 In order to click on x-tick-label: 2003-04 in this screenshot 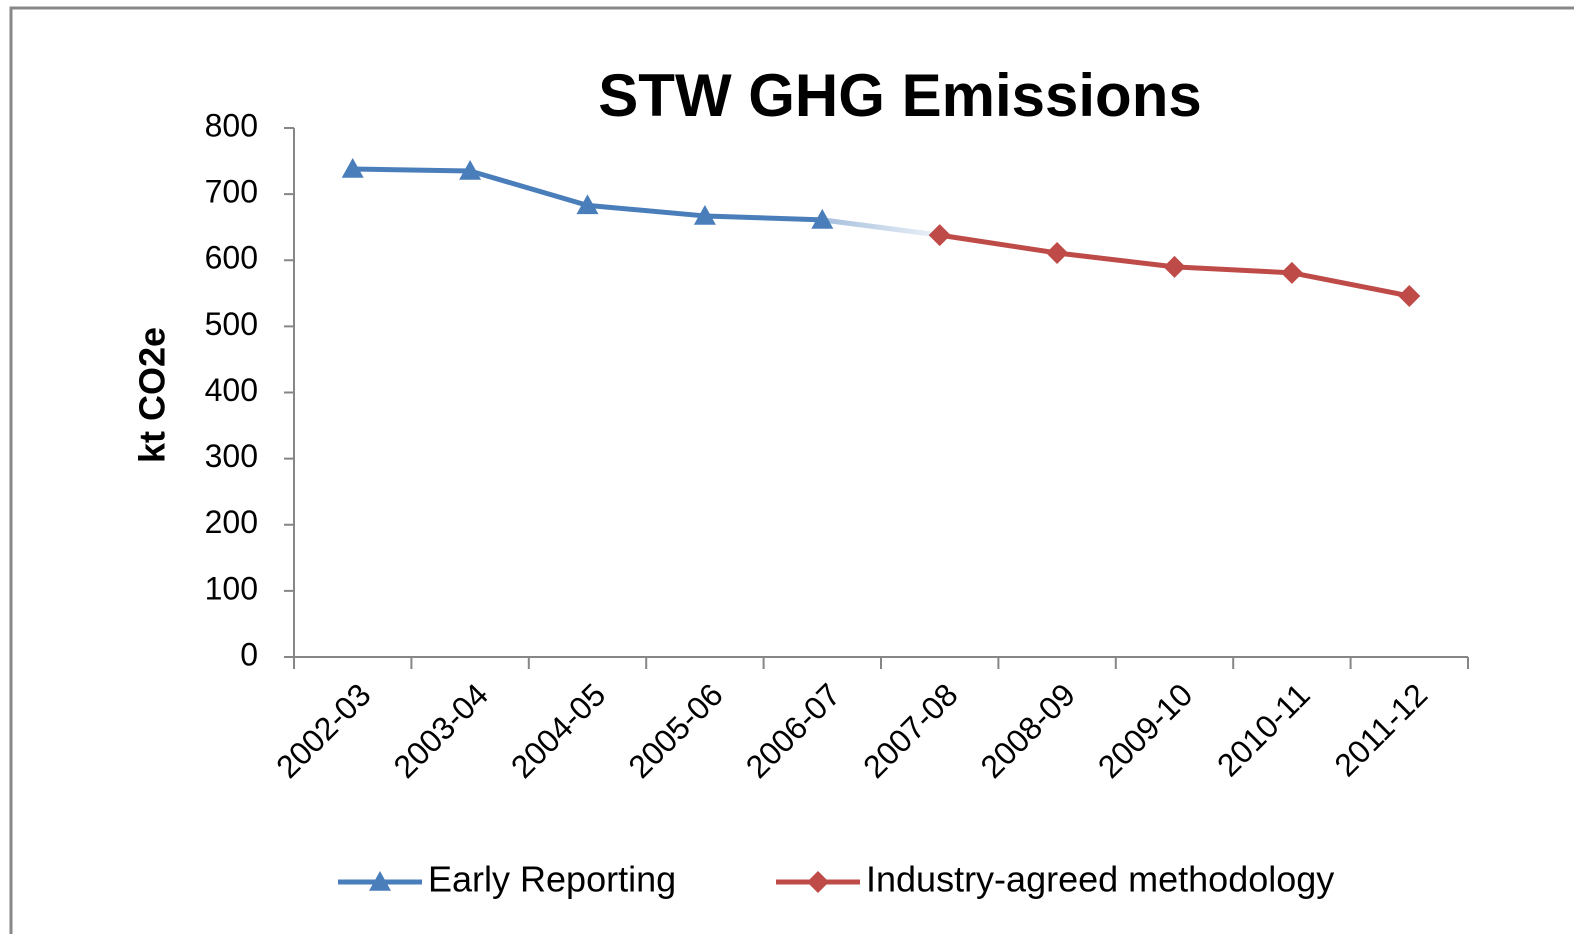, I will do `click(441, 730)`.